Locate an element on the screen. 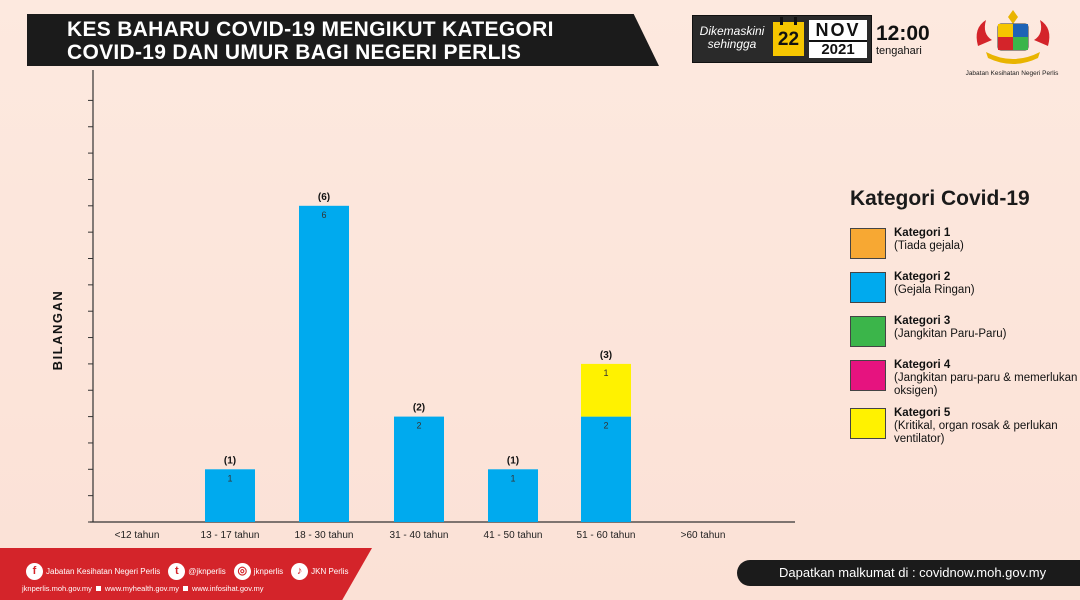 This screenshot has height=600, width=1080. update-time: 12:00 is located at coordinates (903, 33).